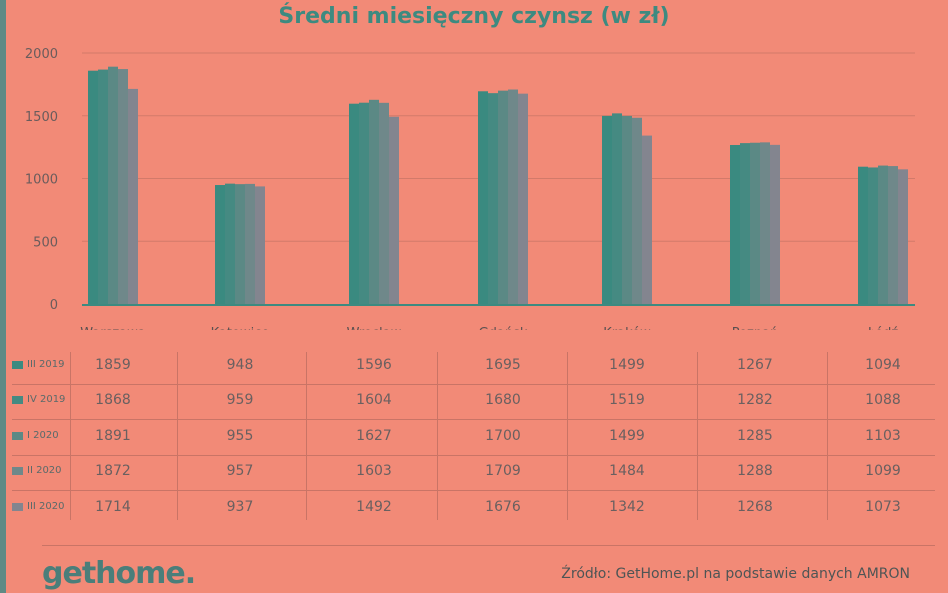 The width and height of the screenshot is (948, 593). I want to click on table-cell: 1700, so click(503, 436).